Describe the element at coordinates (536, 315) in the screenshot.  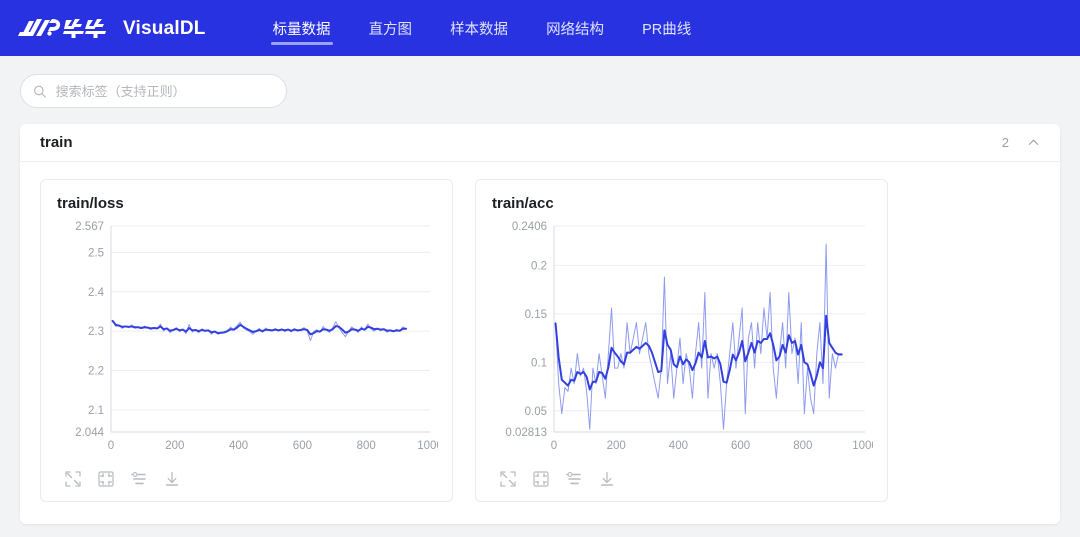
I see `svg-text: 0.15` at that location.